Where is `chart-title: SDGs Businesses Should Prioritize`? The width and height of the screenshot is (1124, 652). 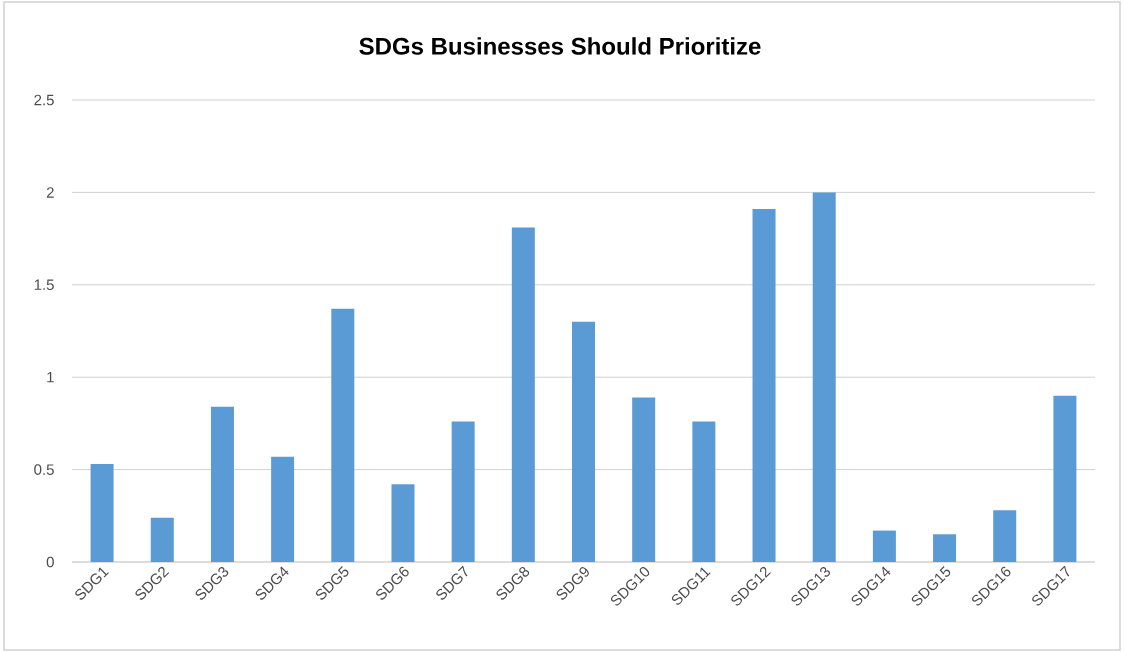 chart-title: SDGs Businesses Should Prioritize is located at coordinates (560, 46).